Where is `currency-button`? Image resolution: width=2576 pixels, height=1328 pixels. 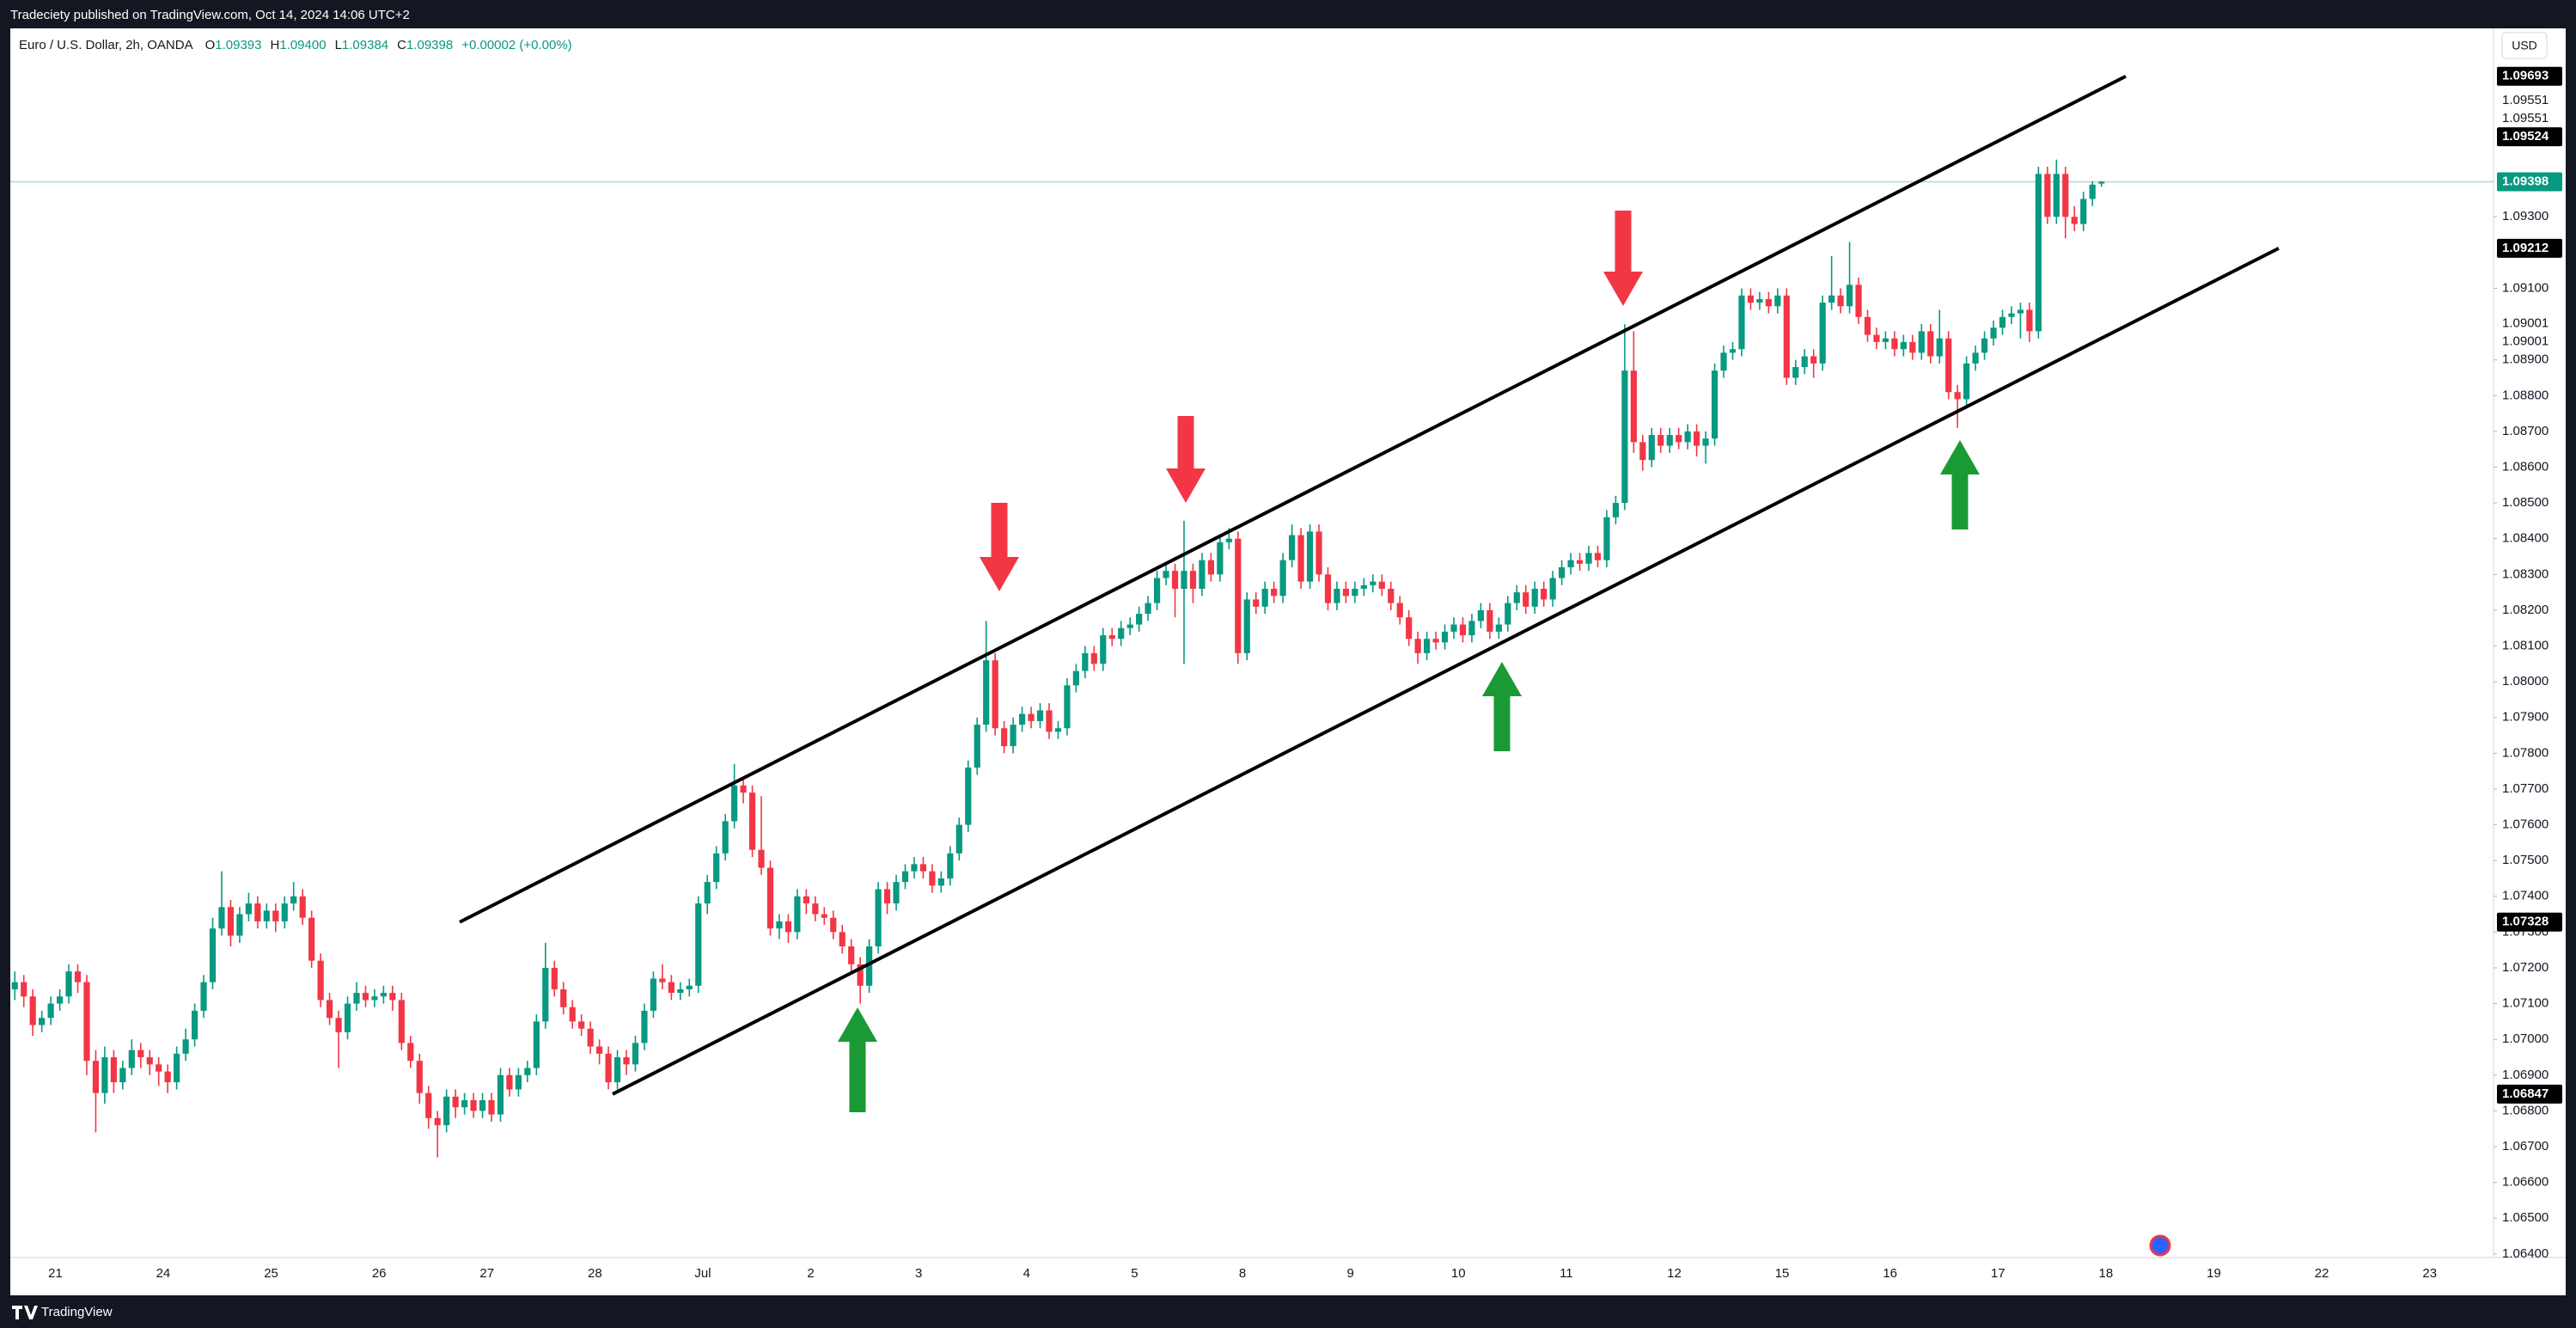 currency-button is located at coordinates (2524, 45).